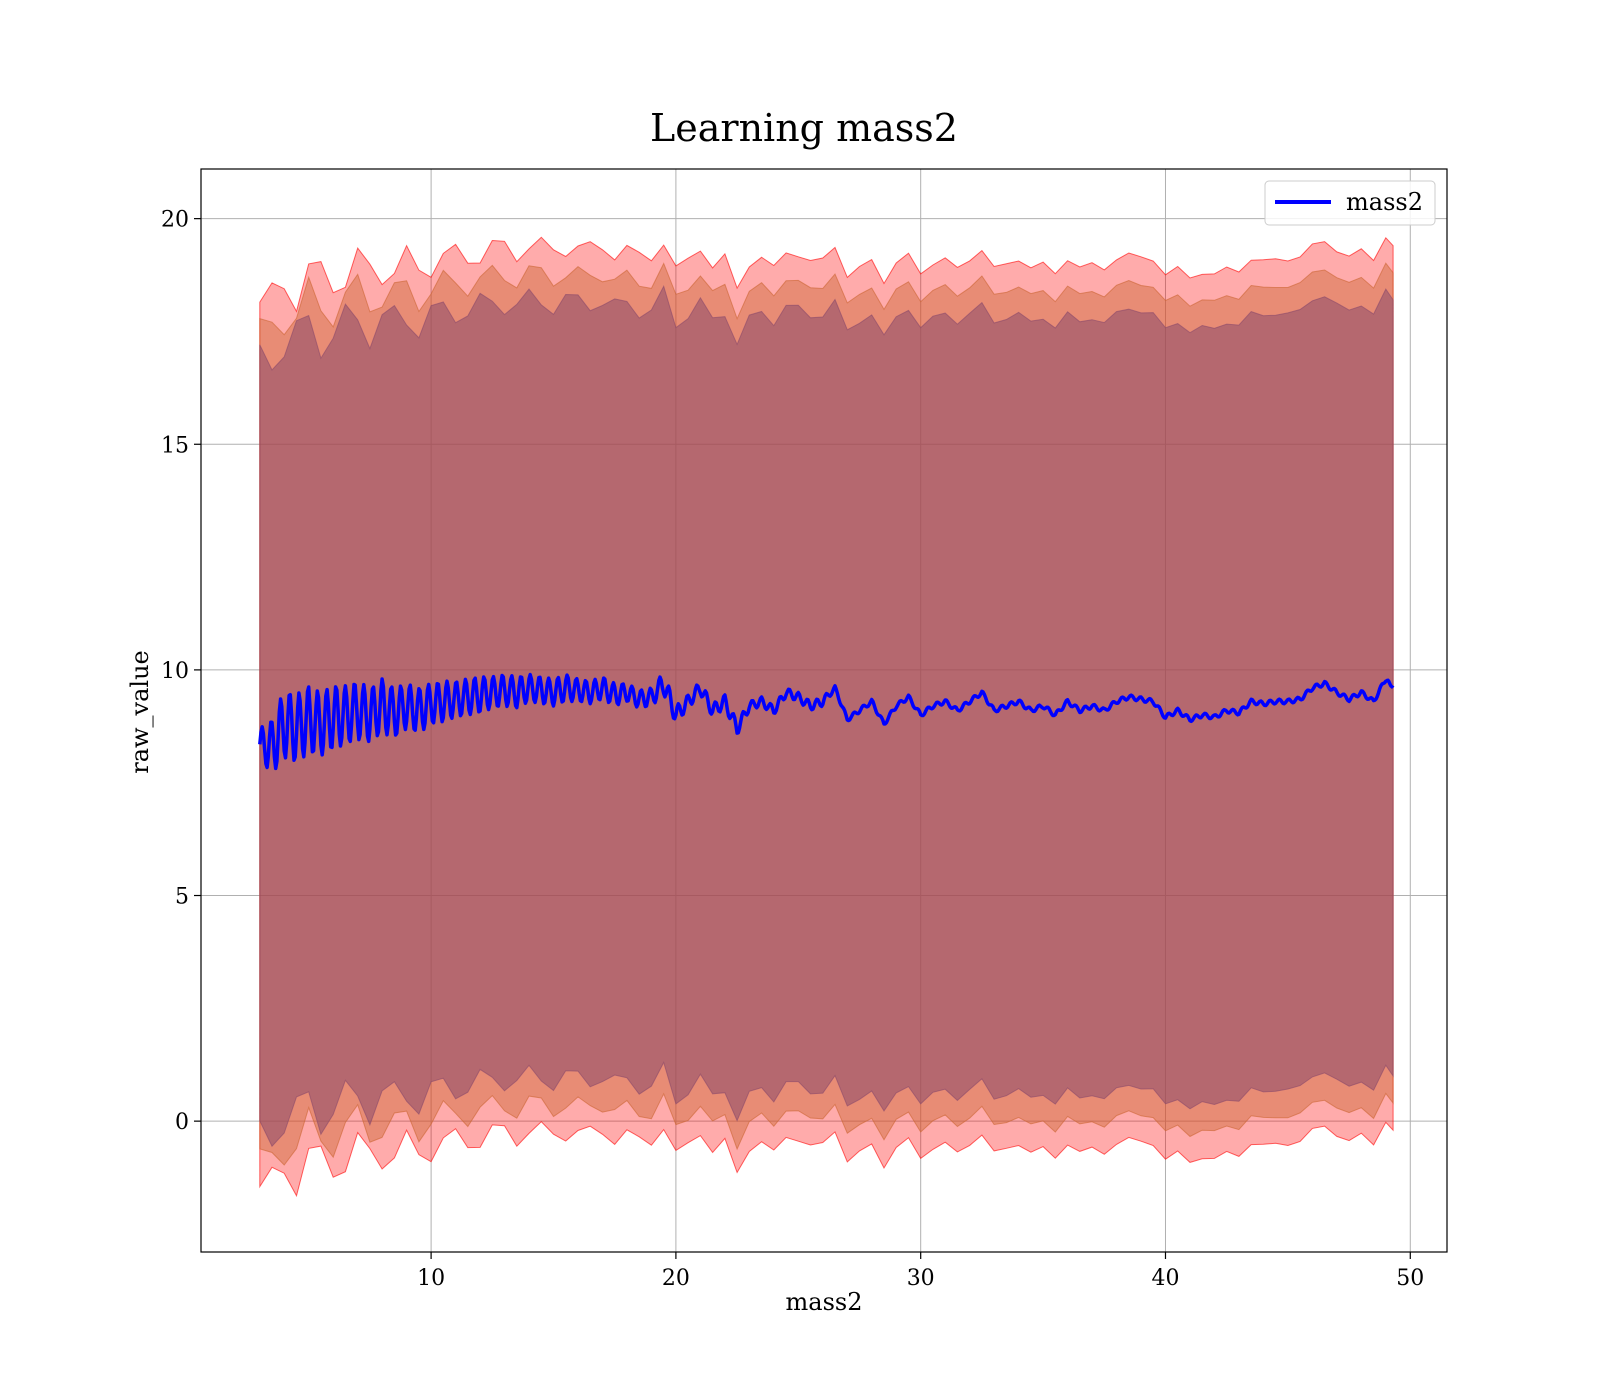  I want to click on x-tick-label: 30, so click(921, 1278).